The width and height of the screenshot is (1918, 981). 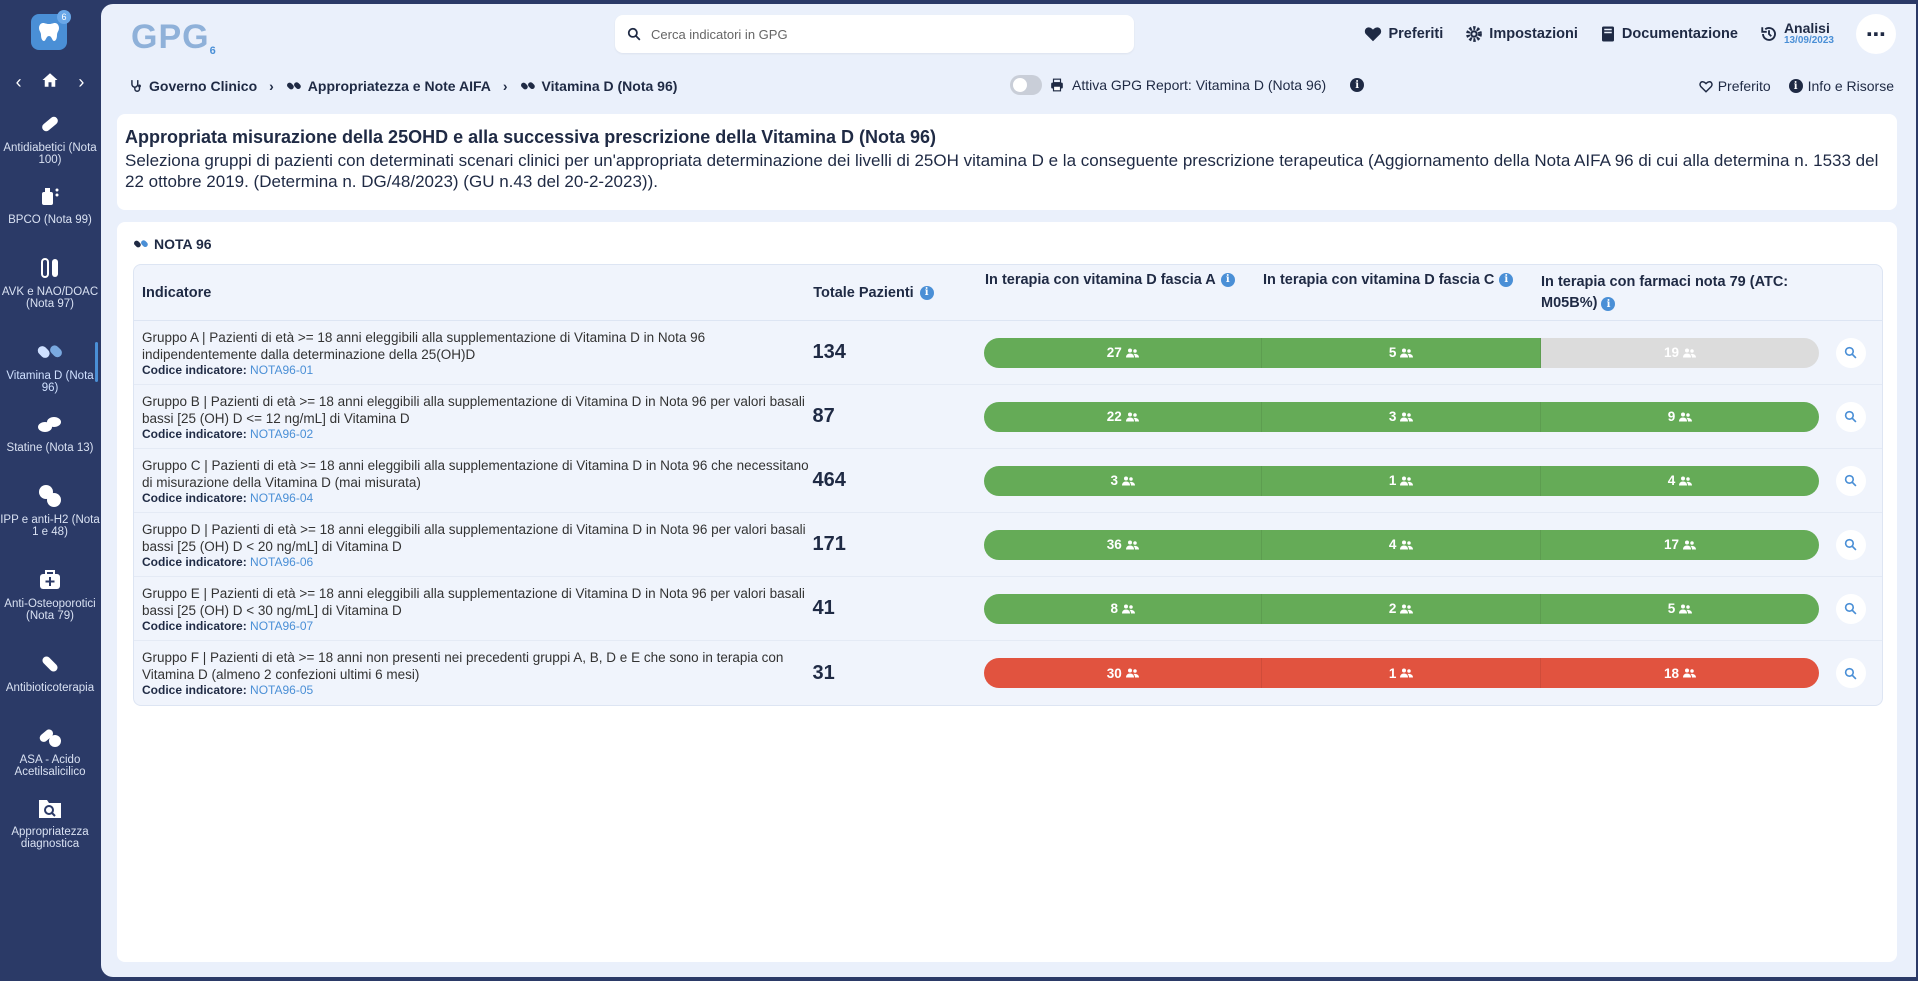 What do you see at coordinates (1114, 480) in the screenshot?
I see `bar-segment-value: 3` at bounding box center [1114, 480].